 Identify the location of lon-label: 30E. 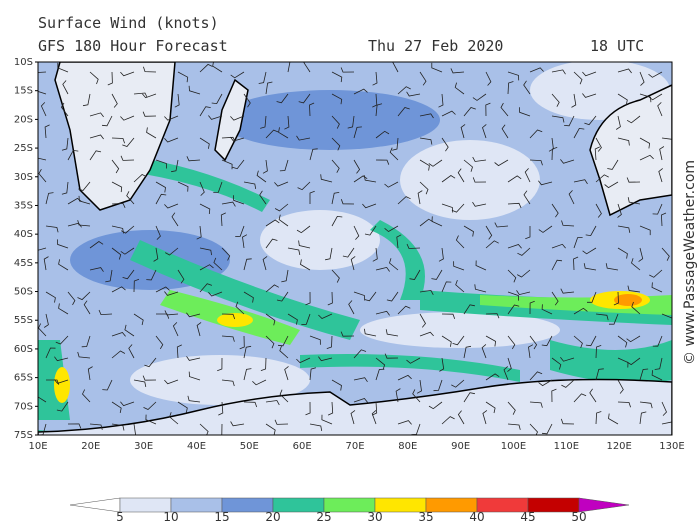
(143, 446).